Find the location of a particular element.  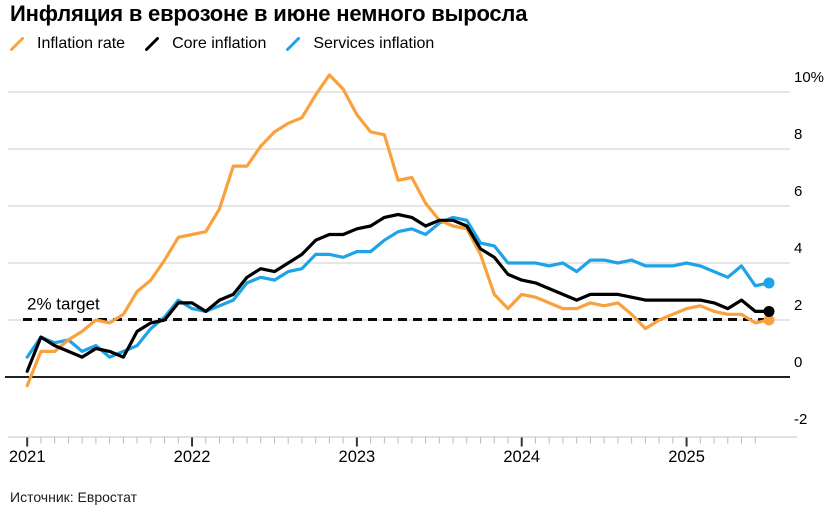

target-line-label: 2% target is located at coordinates (63, 304).